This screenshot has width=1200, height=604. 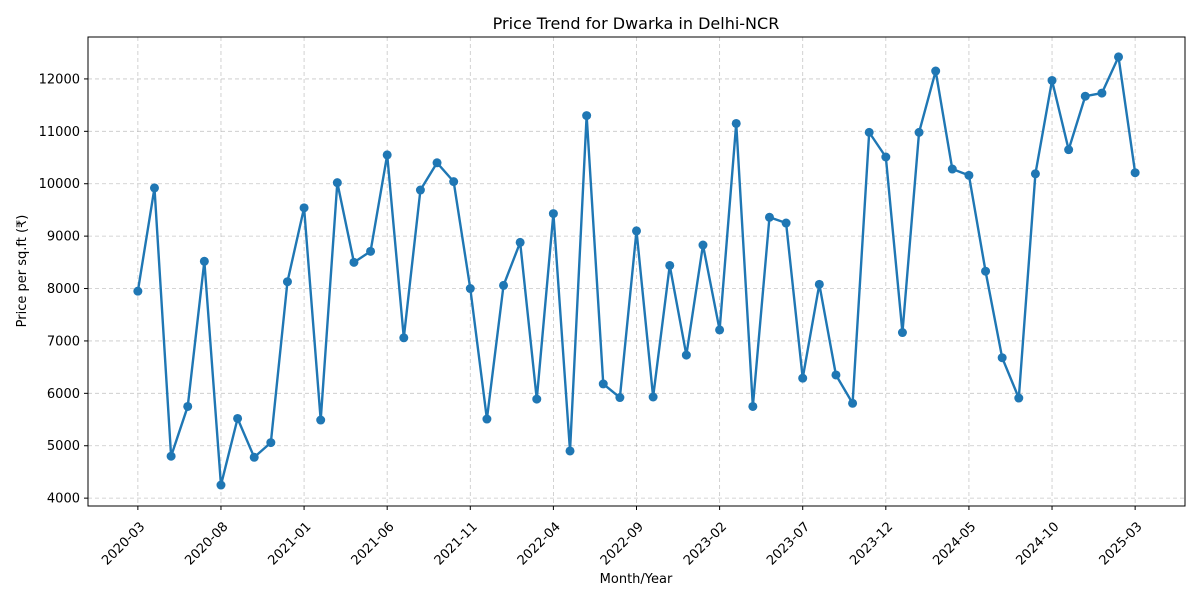 What do you see at coordinates (22, 271) in the screenshot?
I see `y-axis-label: Price per sq.ft (₹)` at bounding box center [22, 271].